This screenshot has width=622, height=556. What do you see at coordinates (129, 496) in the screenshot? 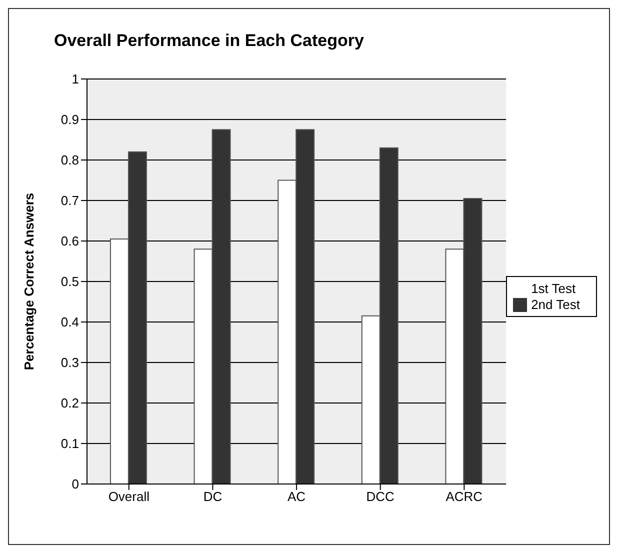
I see `x-tick-label: Overall` at bounding box center [129, 496].